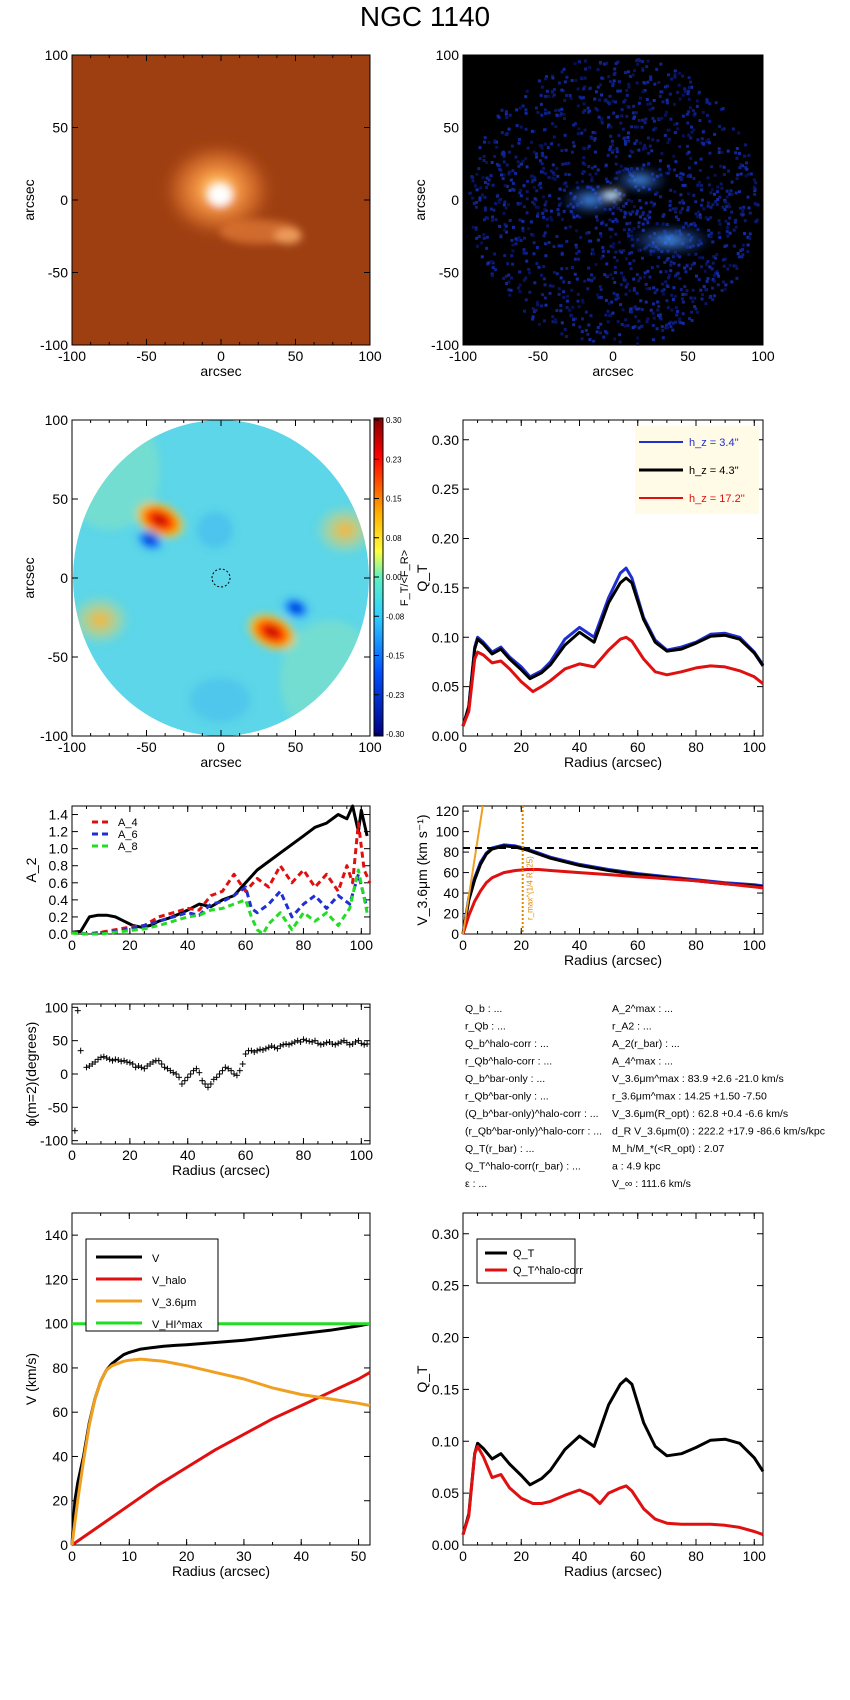  What do you see at coordinates (548, 1271) in the screenshot?
I see `legend-label: Q_T^halo-corr` at bounding box center [548, 1271].